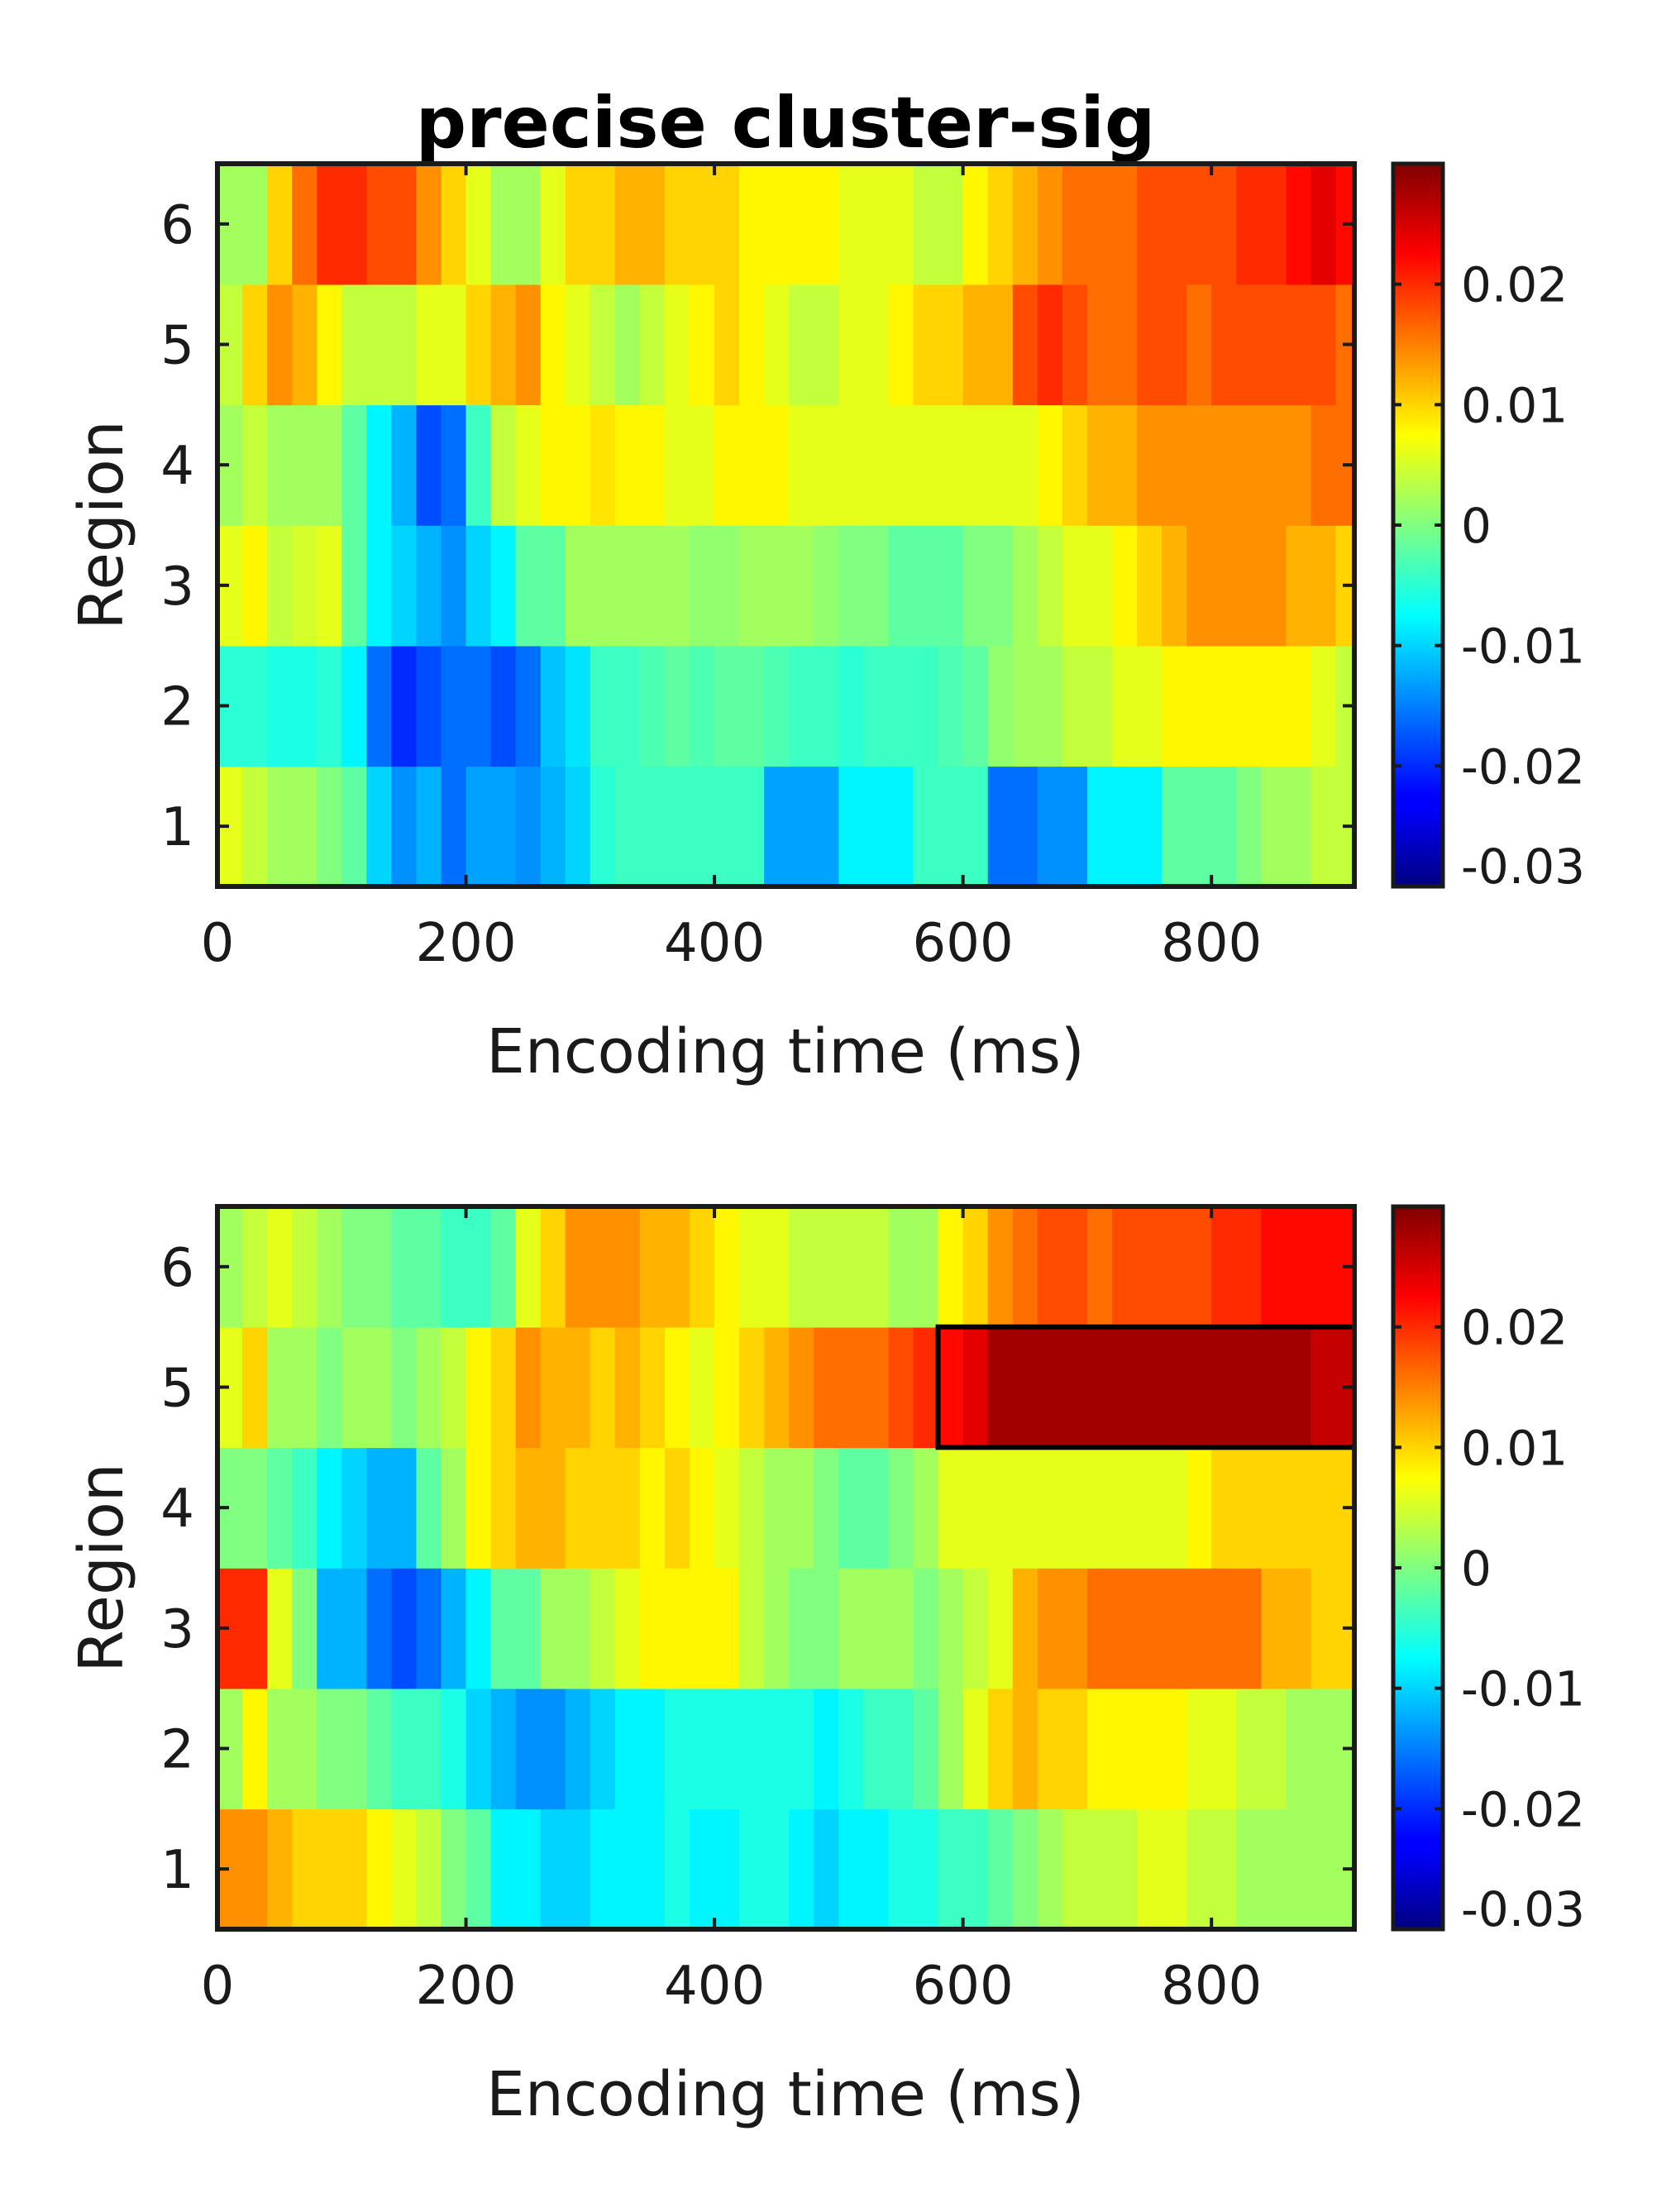 This screenshot has height=2212, width=1671. Describe the element at coordinates (714, 944) in the screenshot. I see `x-tick-label: 400` at that location.